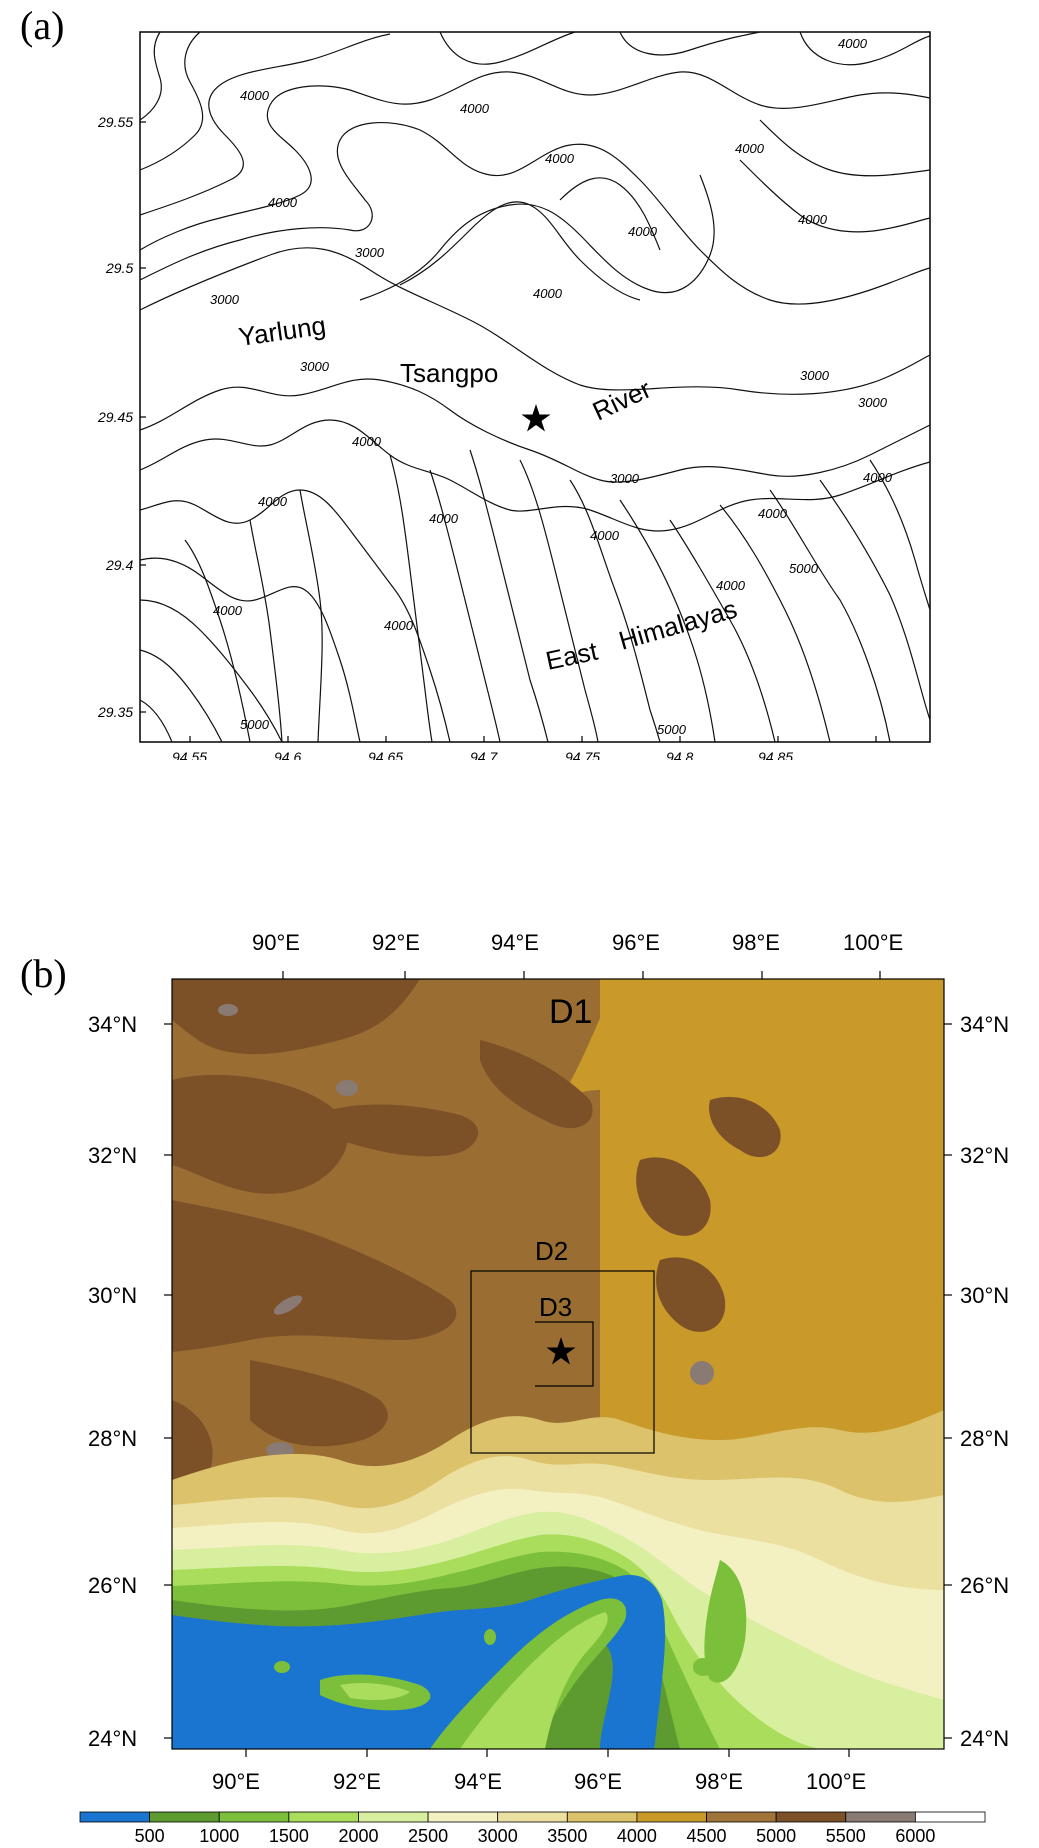 The height and width of the screenshot is (1848, 1039). What do you see at coordinates (428, 1836) in the screenshot?
I see `colorbar-label: 2500` at bounding box center [428, 1836].